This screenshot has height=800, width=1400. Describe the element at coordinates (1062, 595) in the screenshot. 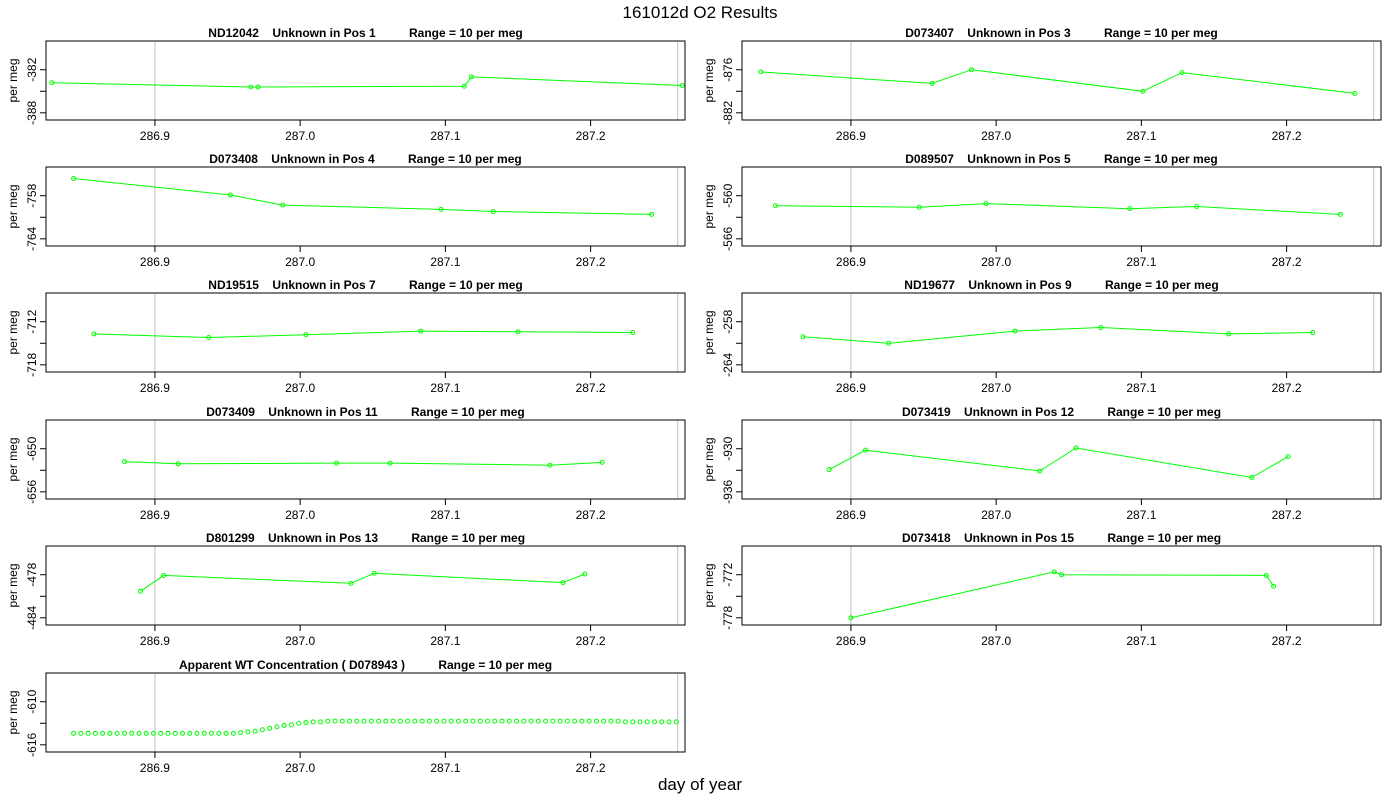

I see `series-line` at that location.